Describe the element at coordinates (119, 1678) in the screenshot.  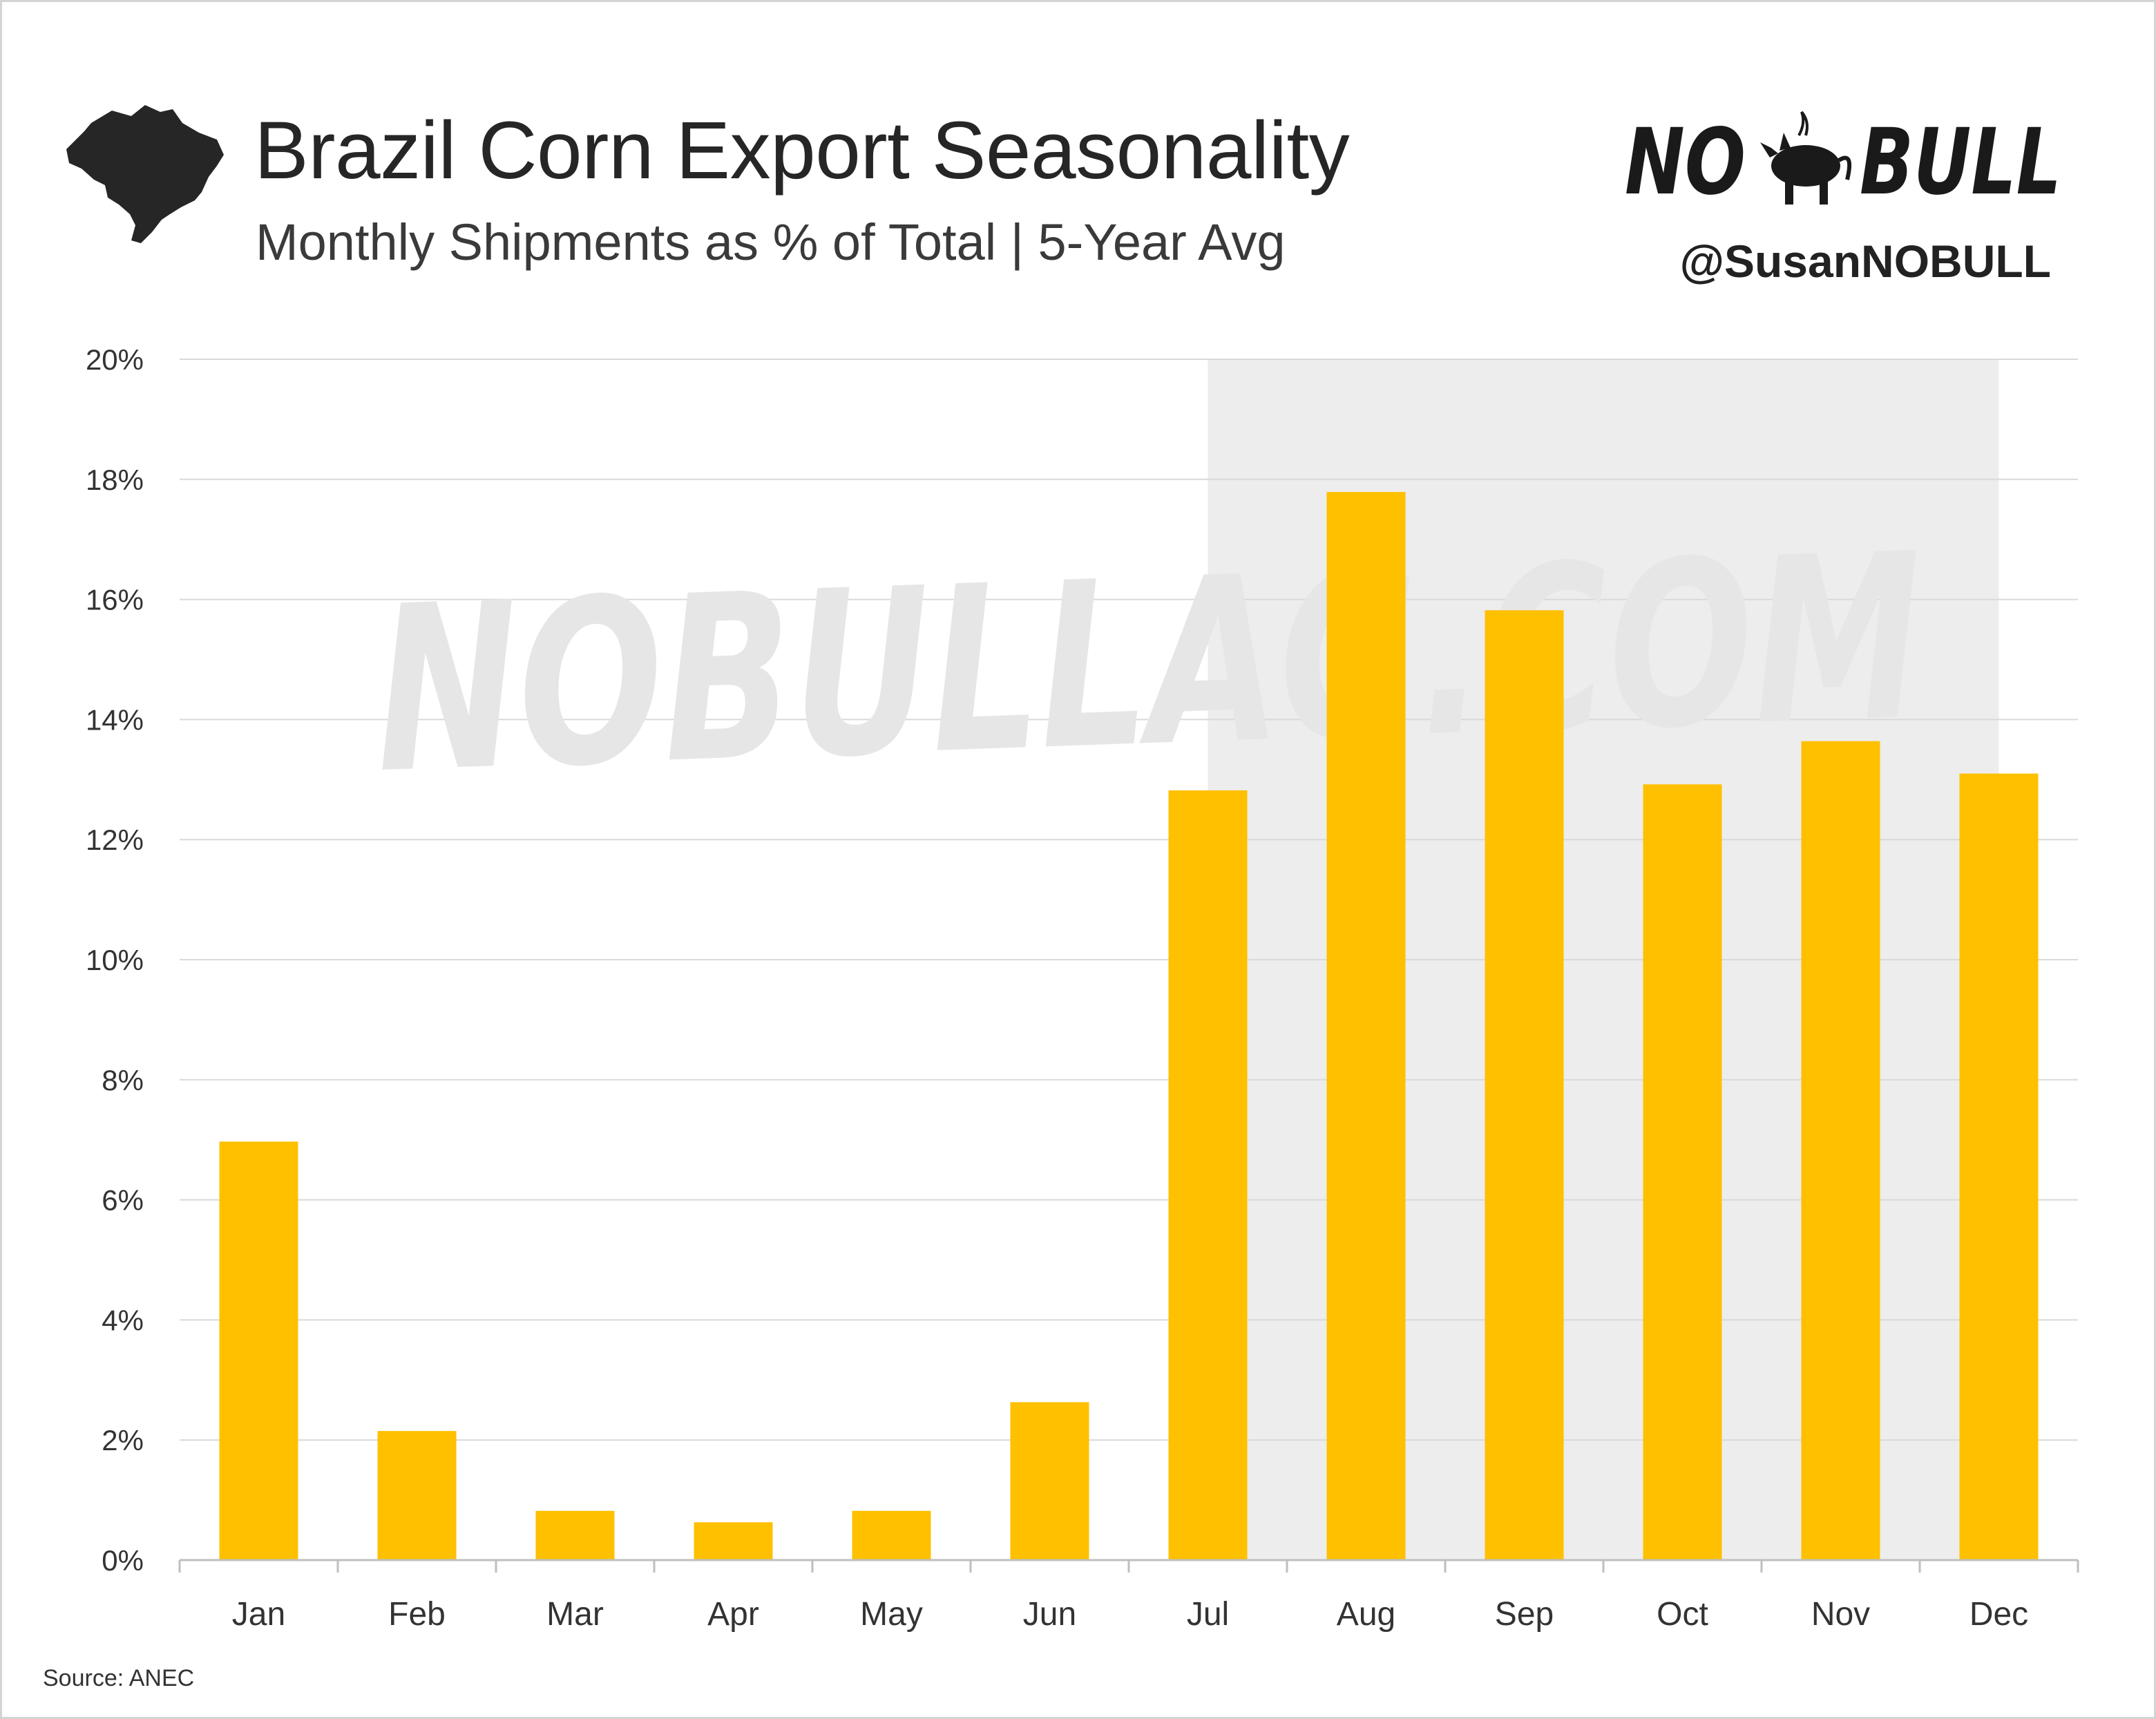
I see `source-note: Source: ANEC` at that location.